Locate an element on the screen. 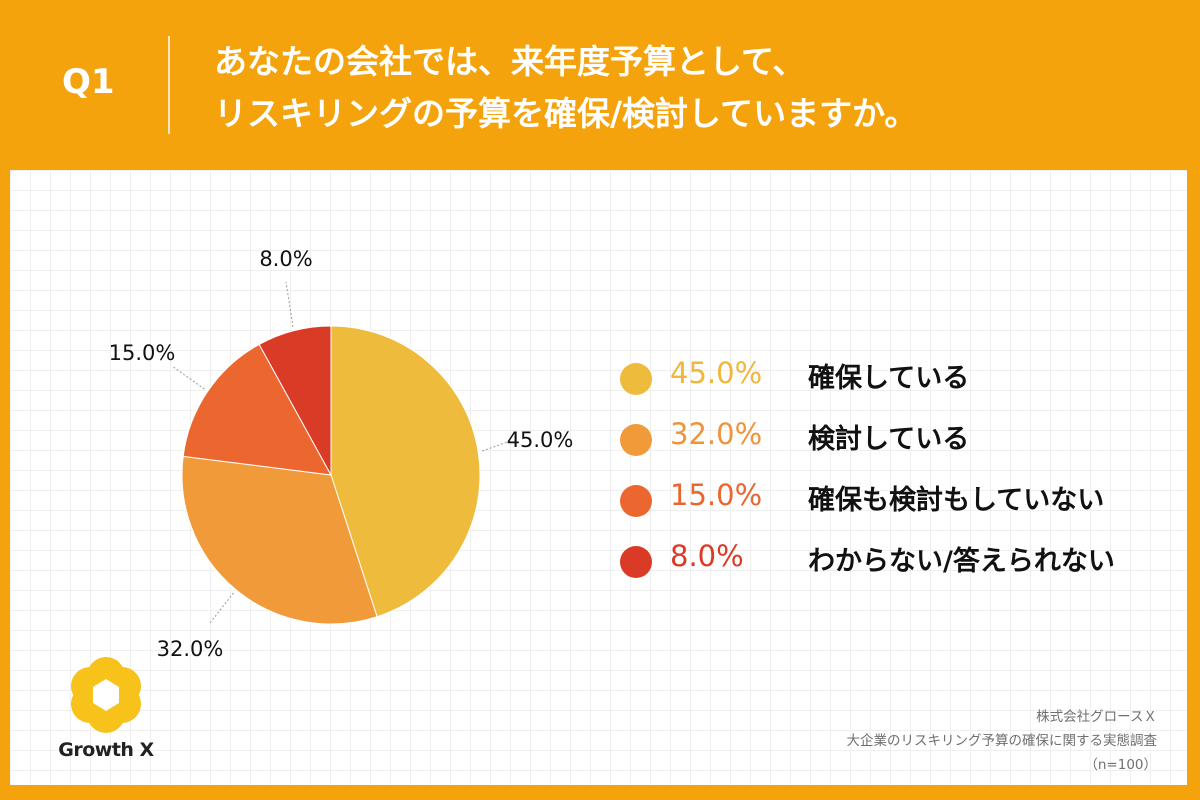  title-line-1: あなたの会社では、来年度予算として、 is located at coordinates (510, 61).